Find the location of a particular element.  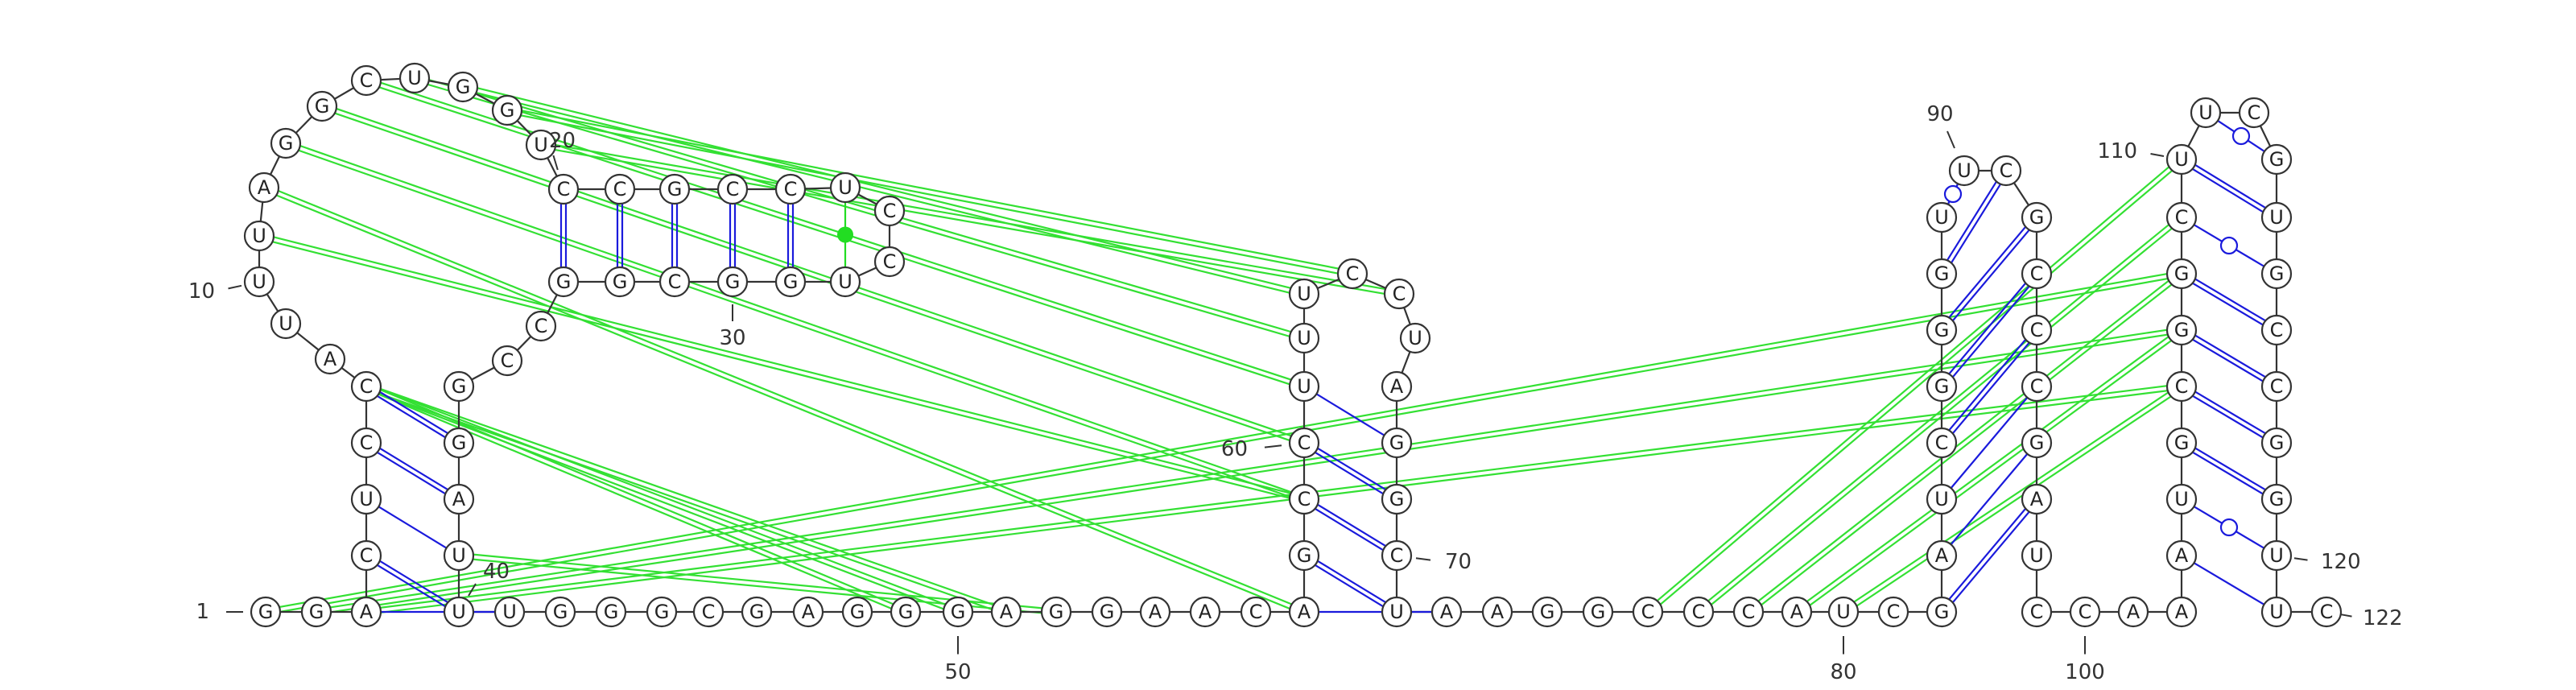

position-label: 80 is located at coordinates (1843, 672).